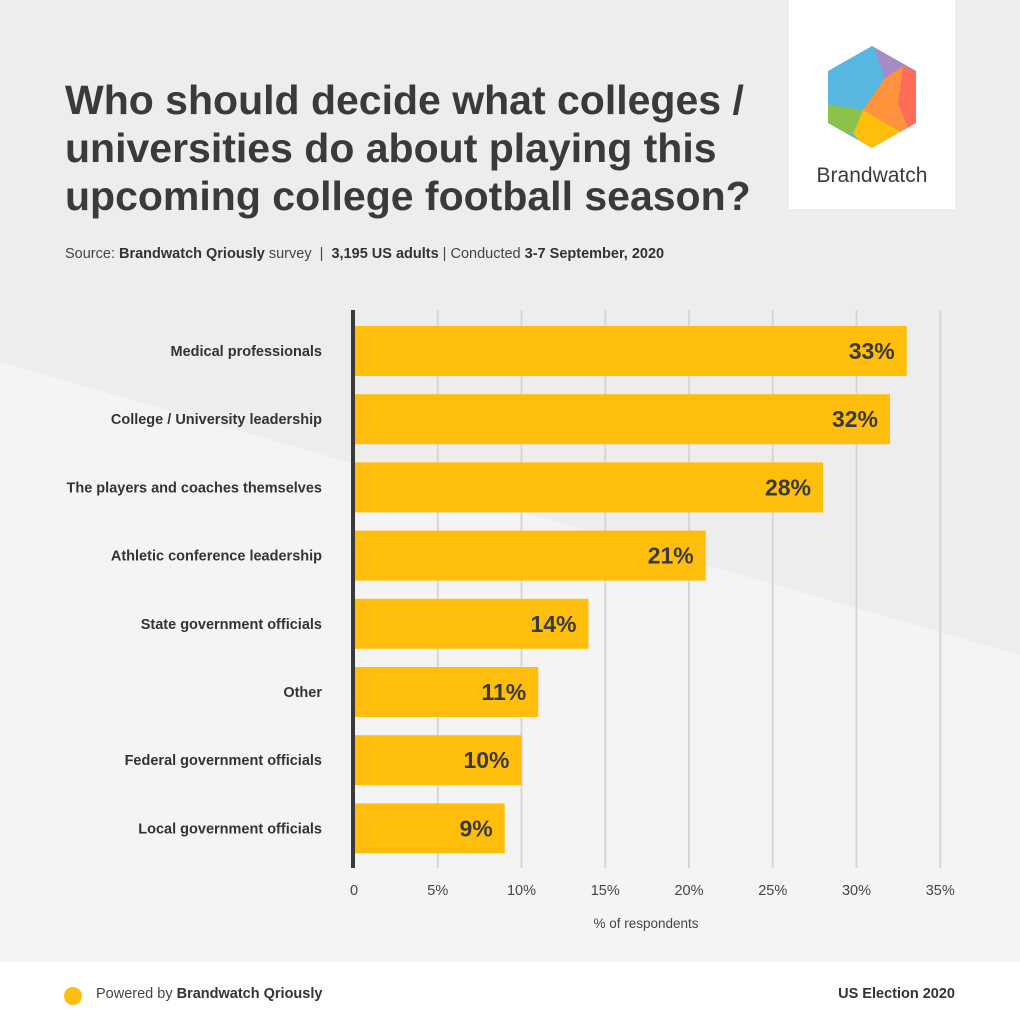  I want to click on footer-dot-icon, so click(73, 996).